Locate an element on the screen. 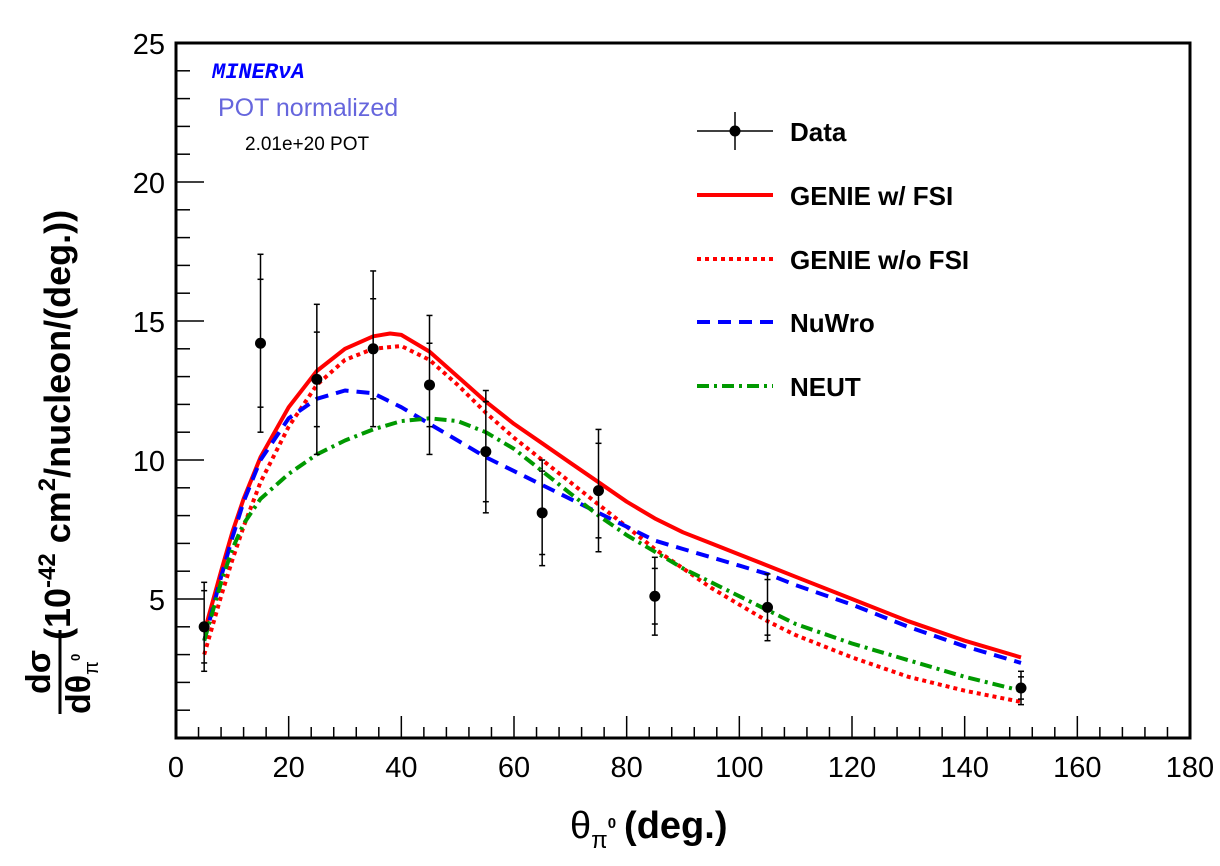 This screenshot has height=866, width=1220. x-axis-title: θπ0 (deg.) is located at coordinates (648, 829).